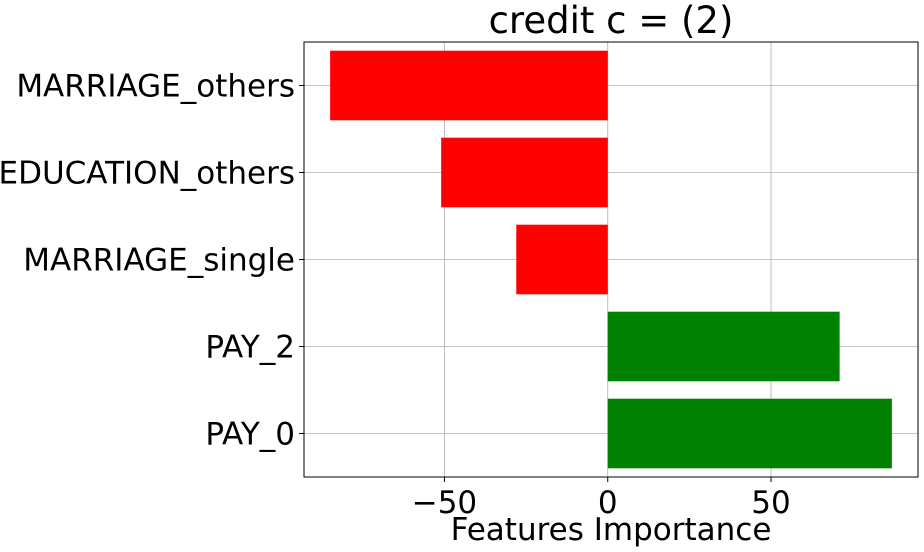 This screenshot has height=552, width=924. I want to click on y-tick-label: MARRIAGE_others, so click(155, 87).